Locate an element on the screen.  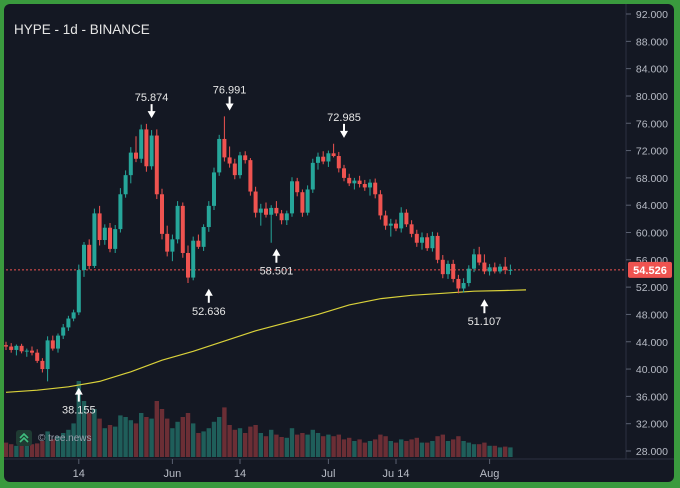
time-tick-label: 14 is located at coordinates (240, 474).